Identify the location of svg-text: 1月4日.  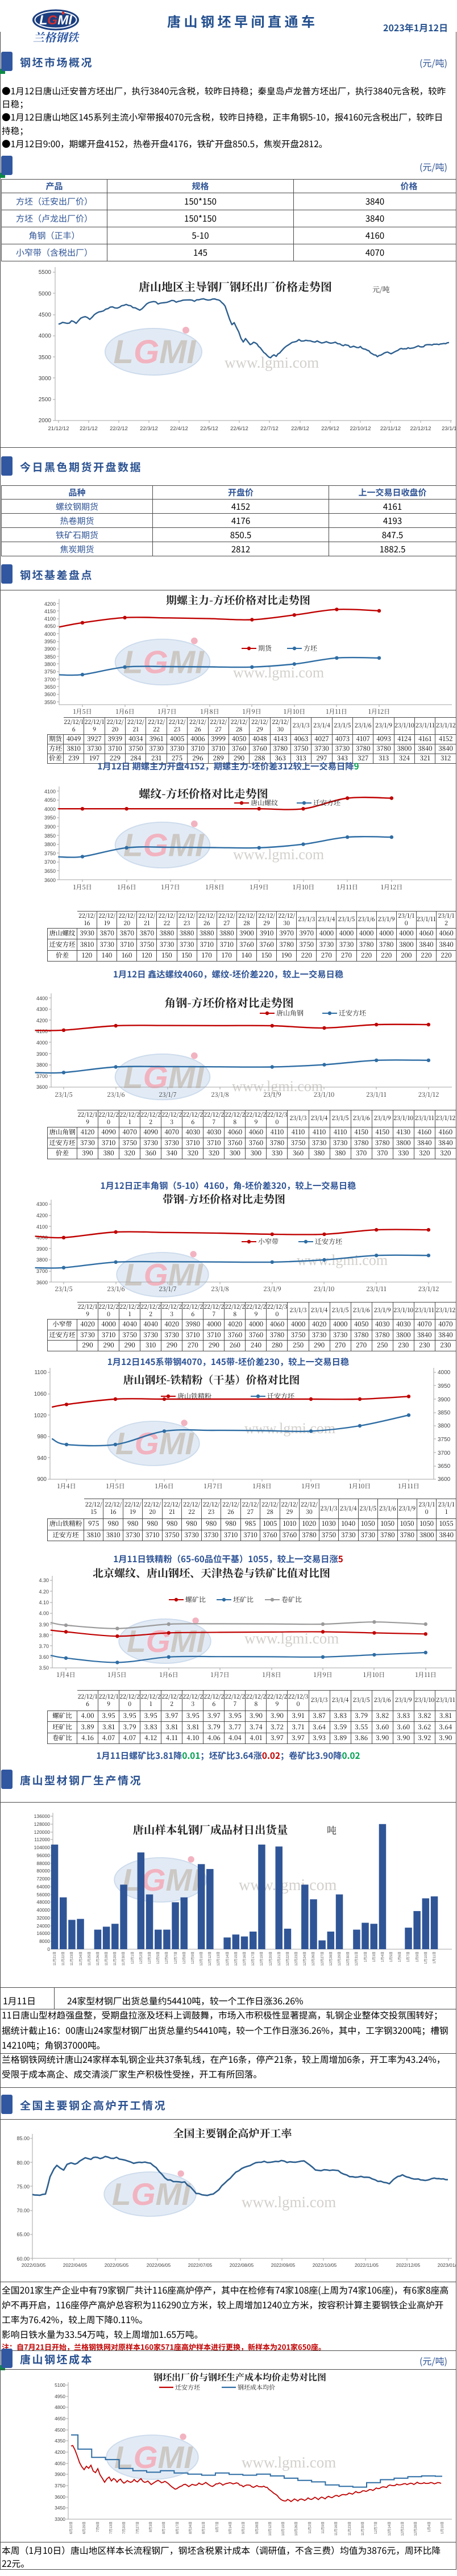
(429, 2526).